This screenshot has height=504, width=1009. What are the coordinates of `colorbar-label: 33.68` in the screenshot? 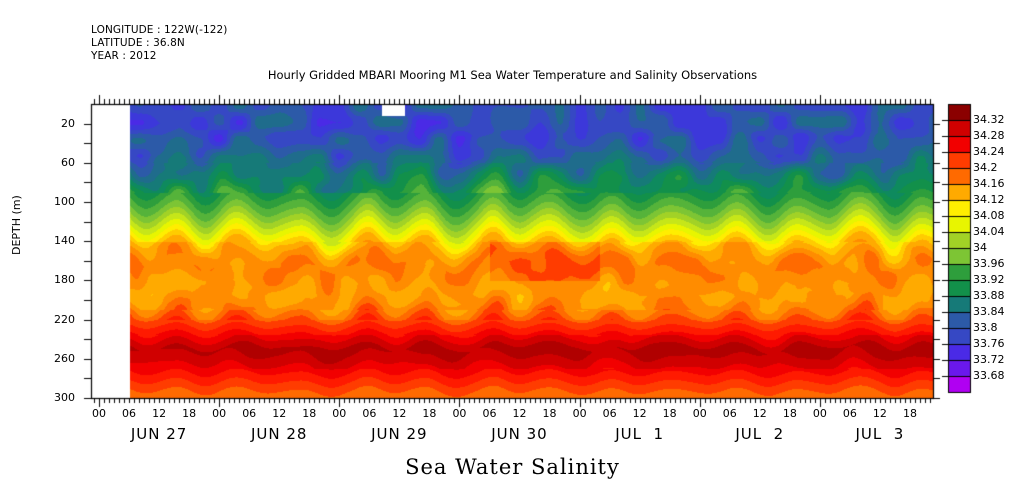 It's located at (989, 375).